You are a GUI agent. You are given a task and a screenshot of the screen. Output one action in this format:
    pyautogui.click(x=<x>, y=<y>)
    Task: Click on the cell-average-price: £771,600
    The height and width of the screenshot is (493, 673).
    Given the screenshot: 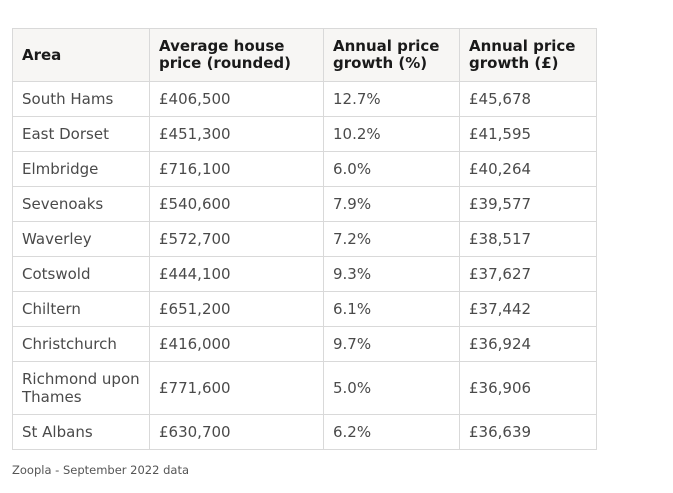 What is the action you would take?
    pyautogui.click(x=236, y=388)
    